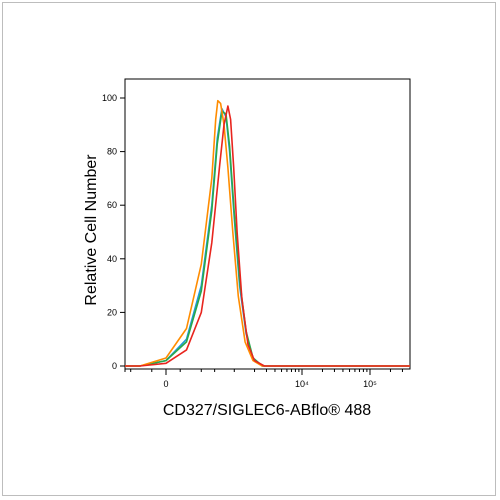 The height and width of the screenshot is (500, 500). Describe the element at coordinates (370, 384) in the screenshot. I see `x-tick-label: 10⁵` at that location.